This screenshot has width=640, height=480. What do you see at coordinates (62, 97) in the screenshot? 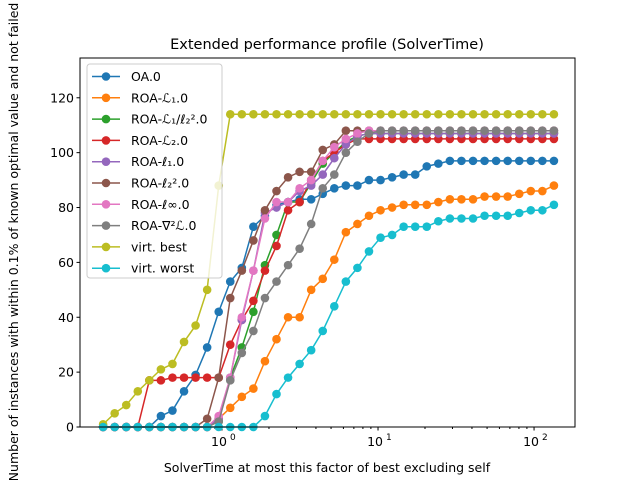
I see `y-tick-label: 120` at bounding box center [62, 97].